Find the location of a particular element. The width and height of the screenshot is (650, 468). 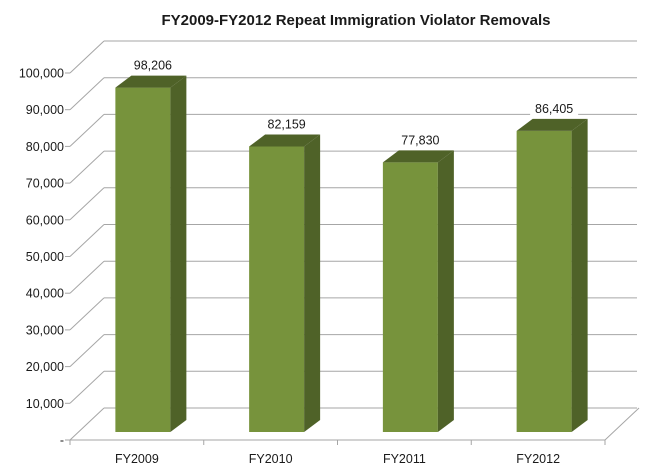

y-tick-label: 50,000 is located at coordinates (45, 257).